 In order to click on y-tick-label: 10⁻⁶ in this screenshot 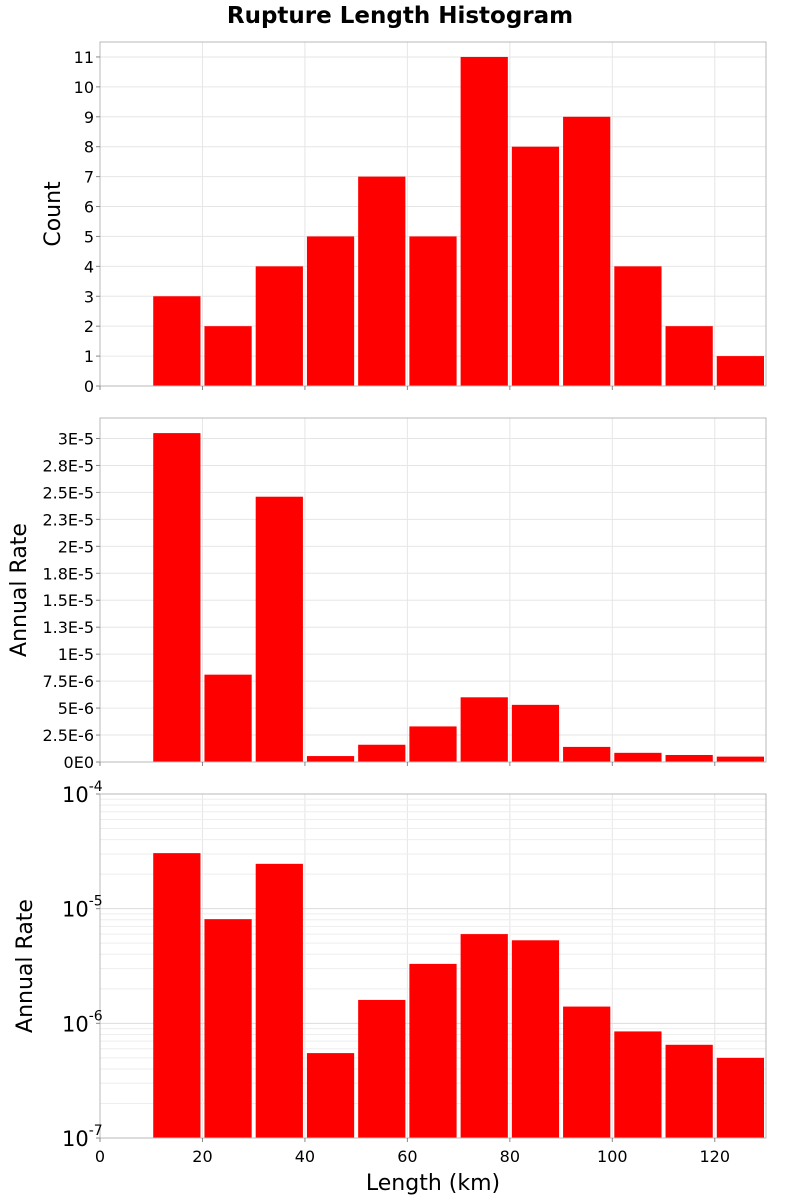, I will do `click(82, 1022)`.